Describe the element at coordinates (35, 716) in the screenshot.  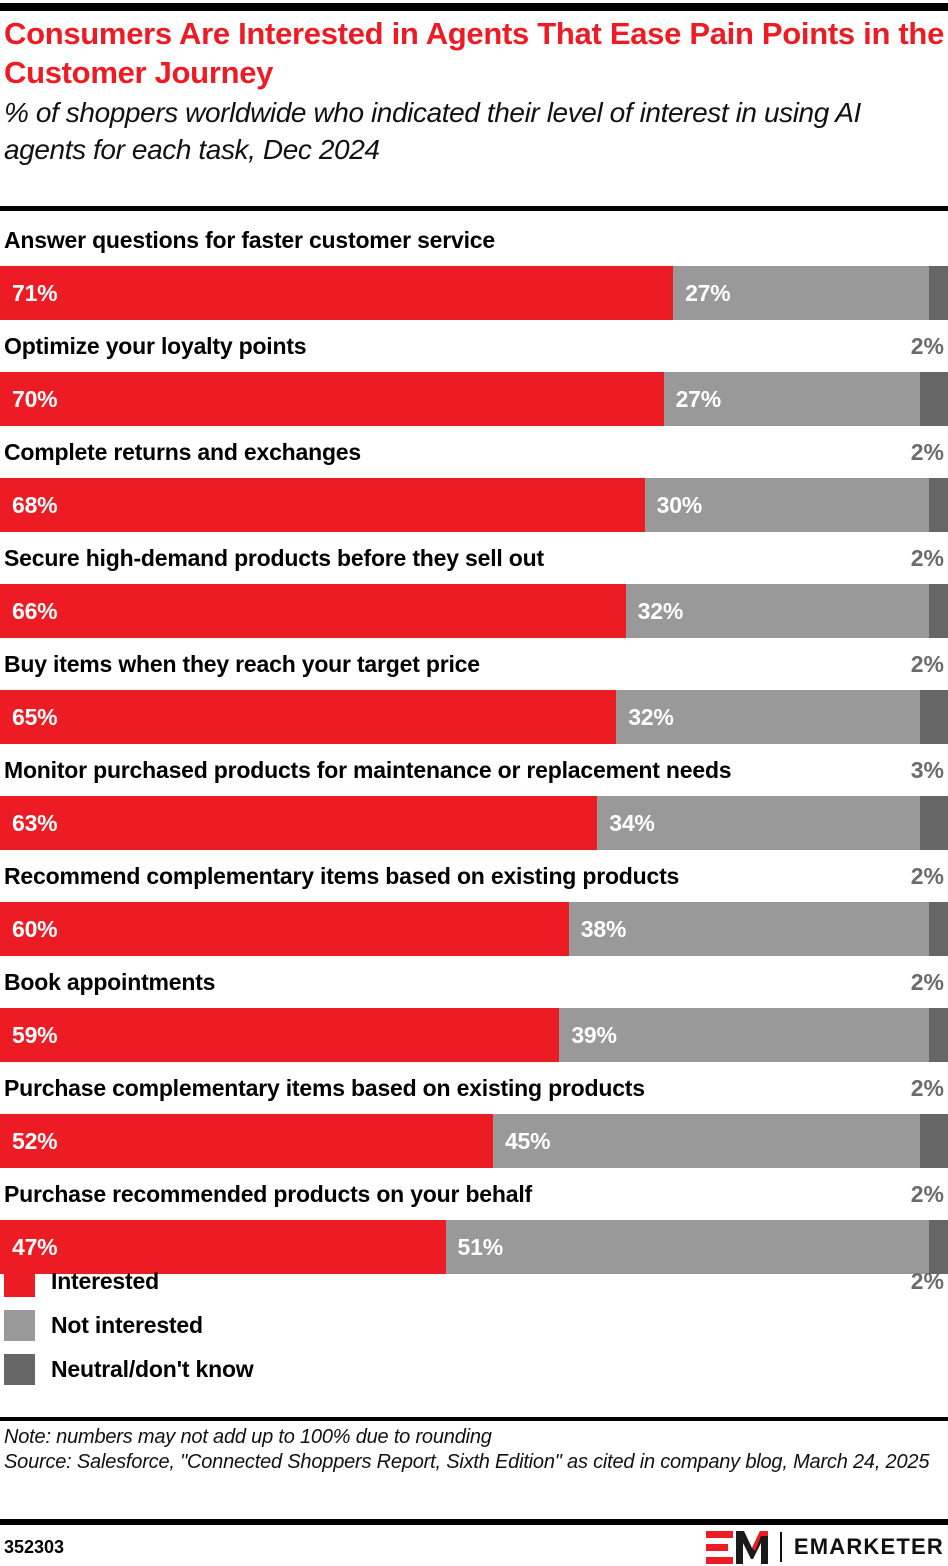
I see `segment-value-interested: 65%` at that location.